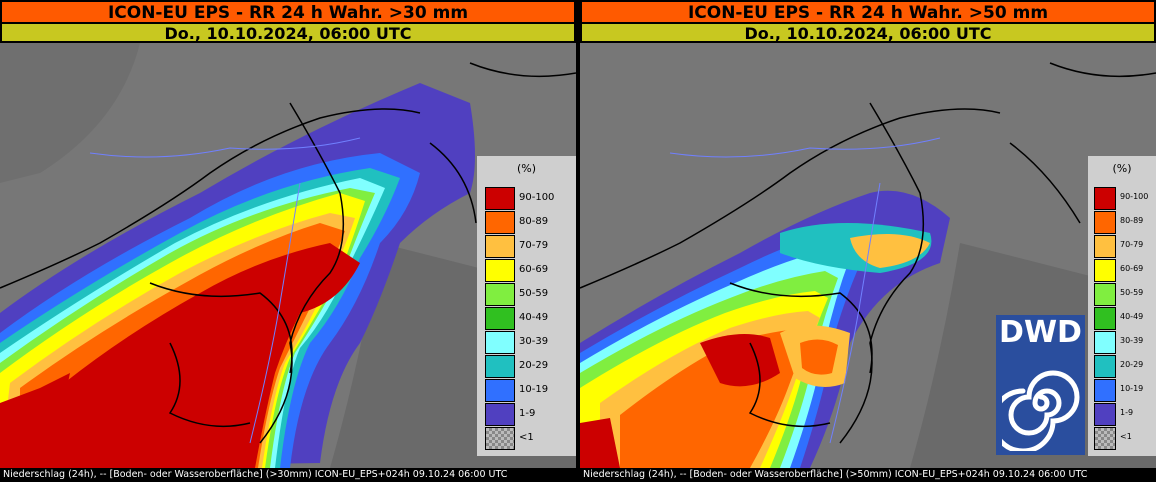  What do you see at coordinates (1040, 332) in the screenshot?
I see `dwd-logo-text: DWD` at bounding box center [1040, 332].